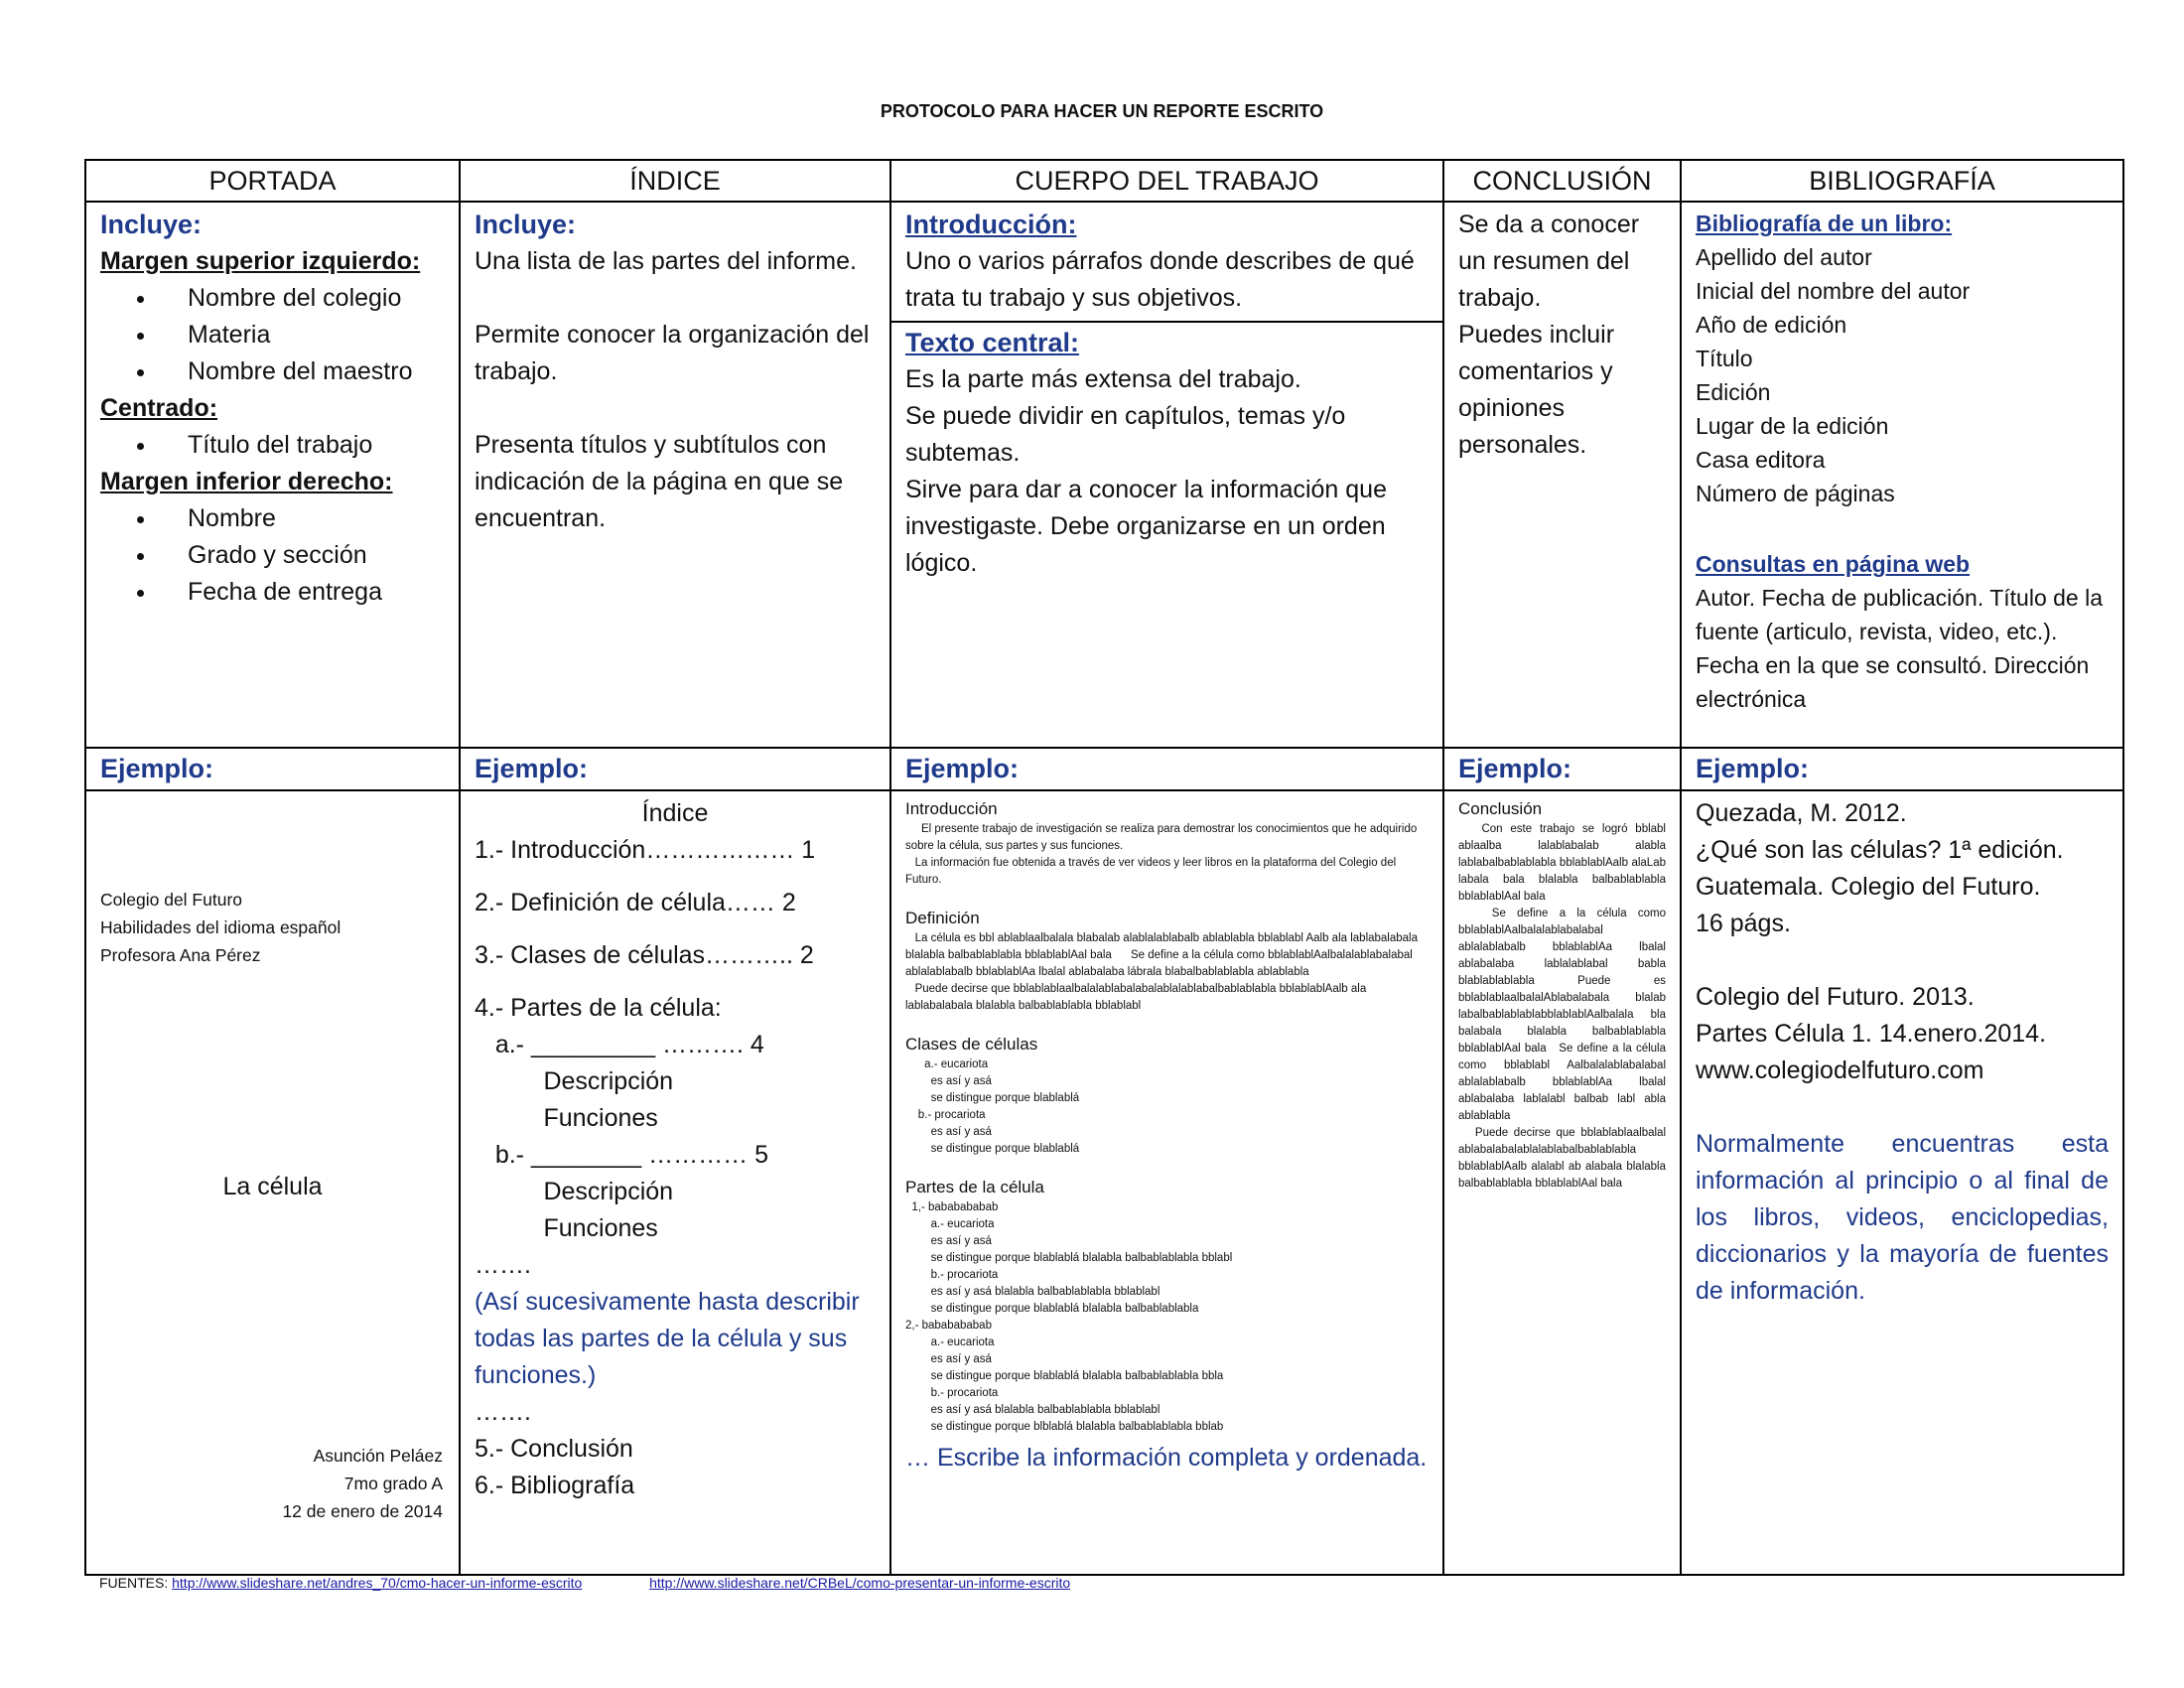  Describe the element at coordinates (1833, 291) in the screenshot. I see `bibliografia-item: Inicial del nombre del autor` at that location.